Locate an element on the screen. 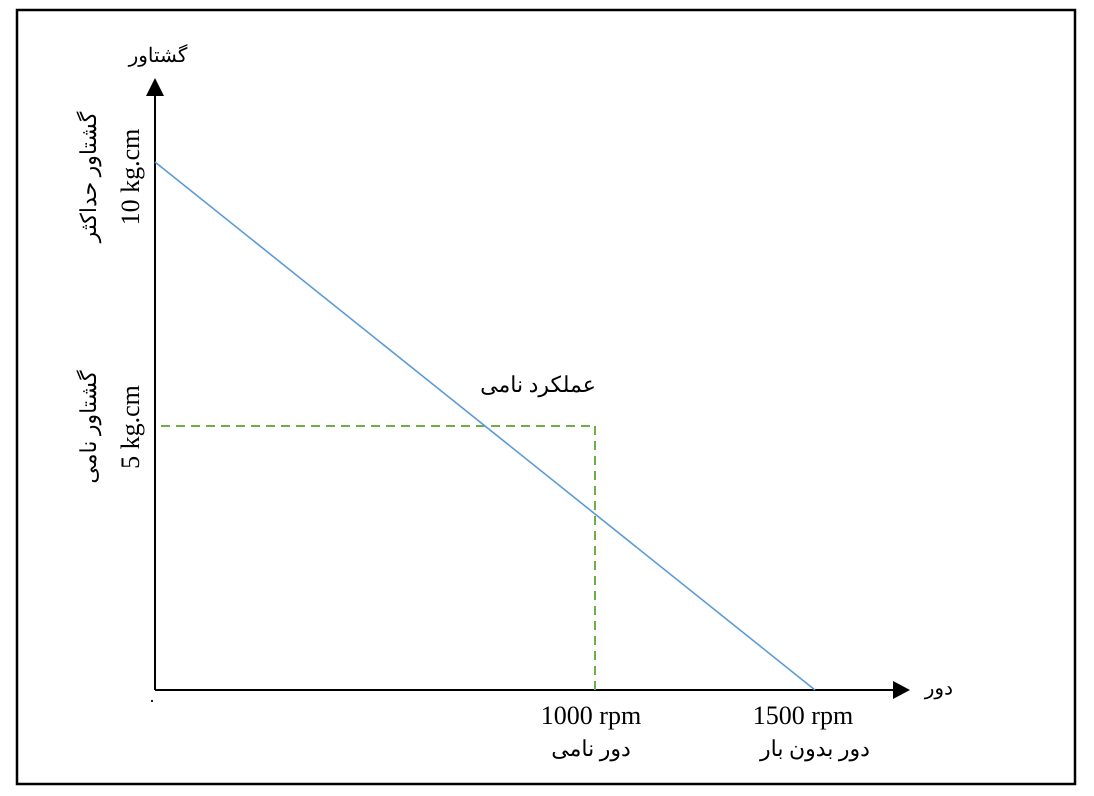 The width and height of the screenshot is (1094, 796). y-annotation-max-torque: گشتاور حداکثر 10 kg.cm is located at coordinates (110, 177).